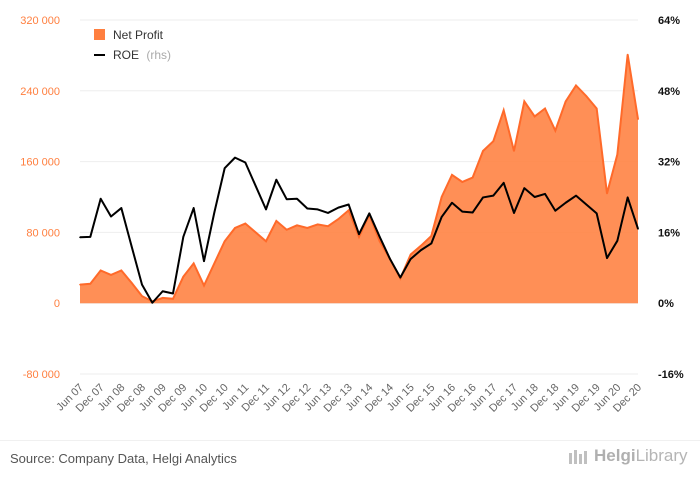 The width and height of the screenshot is (700, 483). I want to click on legend-roe-suffix: (rhs), so click(158, 55).